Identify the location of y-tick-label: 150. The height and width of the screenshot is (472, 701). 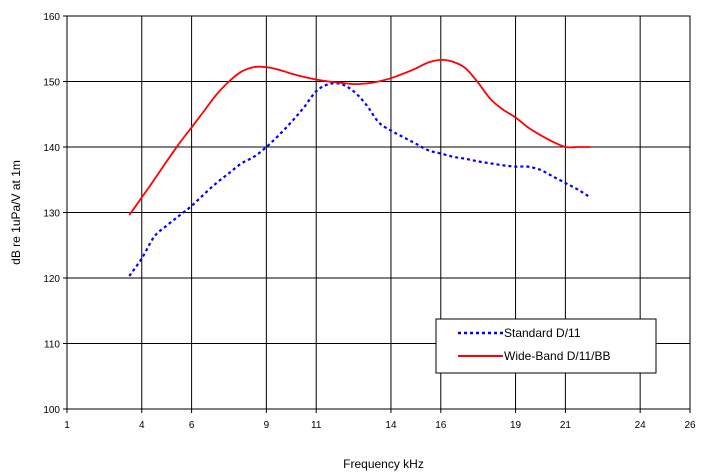
(51, 83).